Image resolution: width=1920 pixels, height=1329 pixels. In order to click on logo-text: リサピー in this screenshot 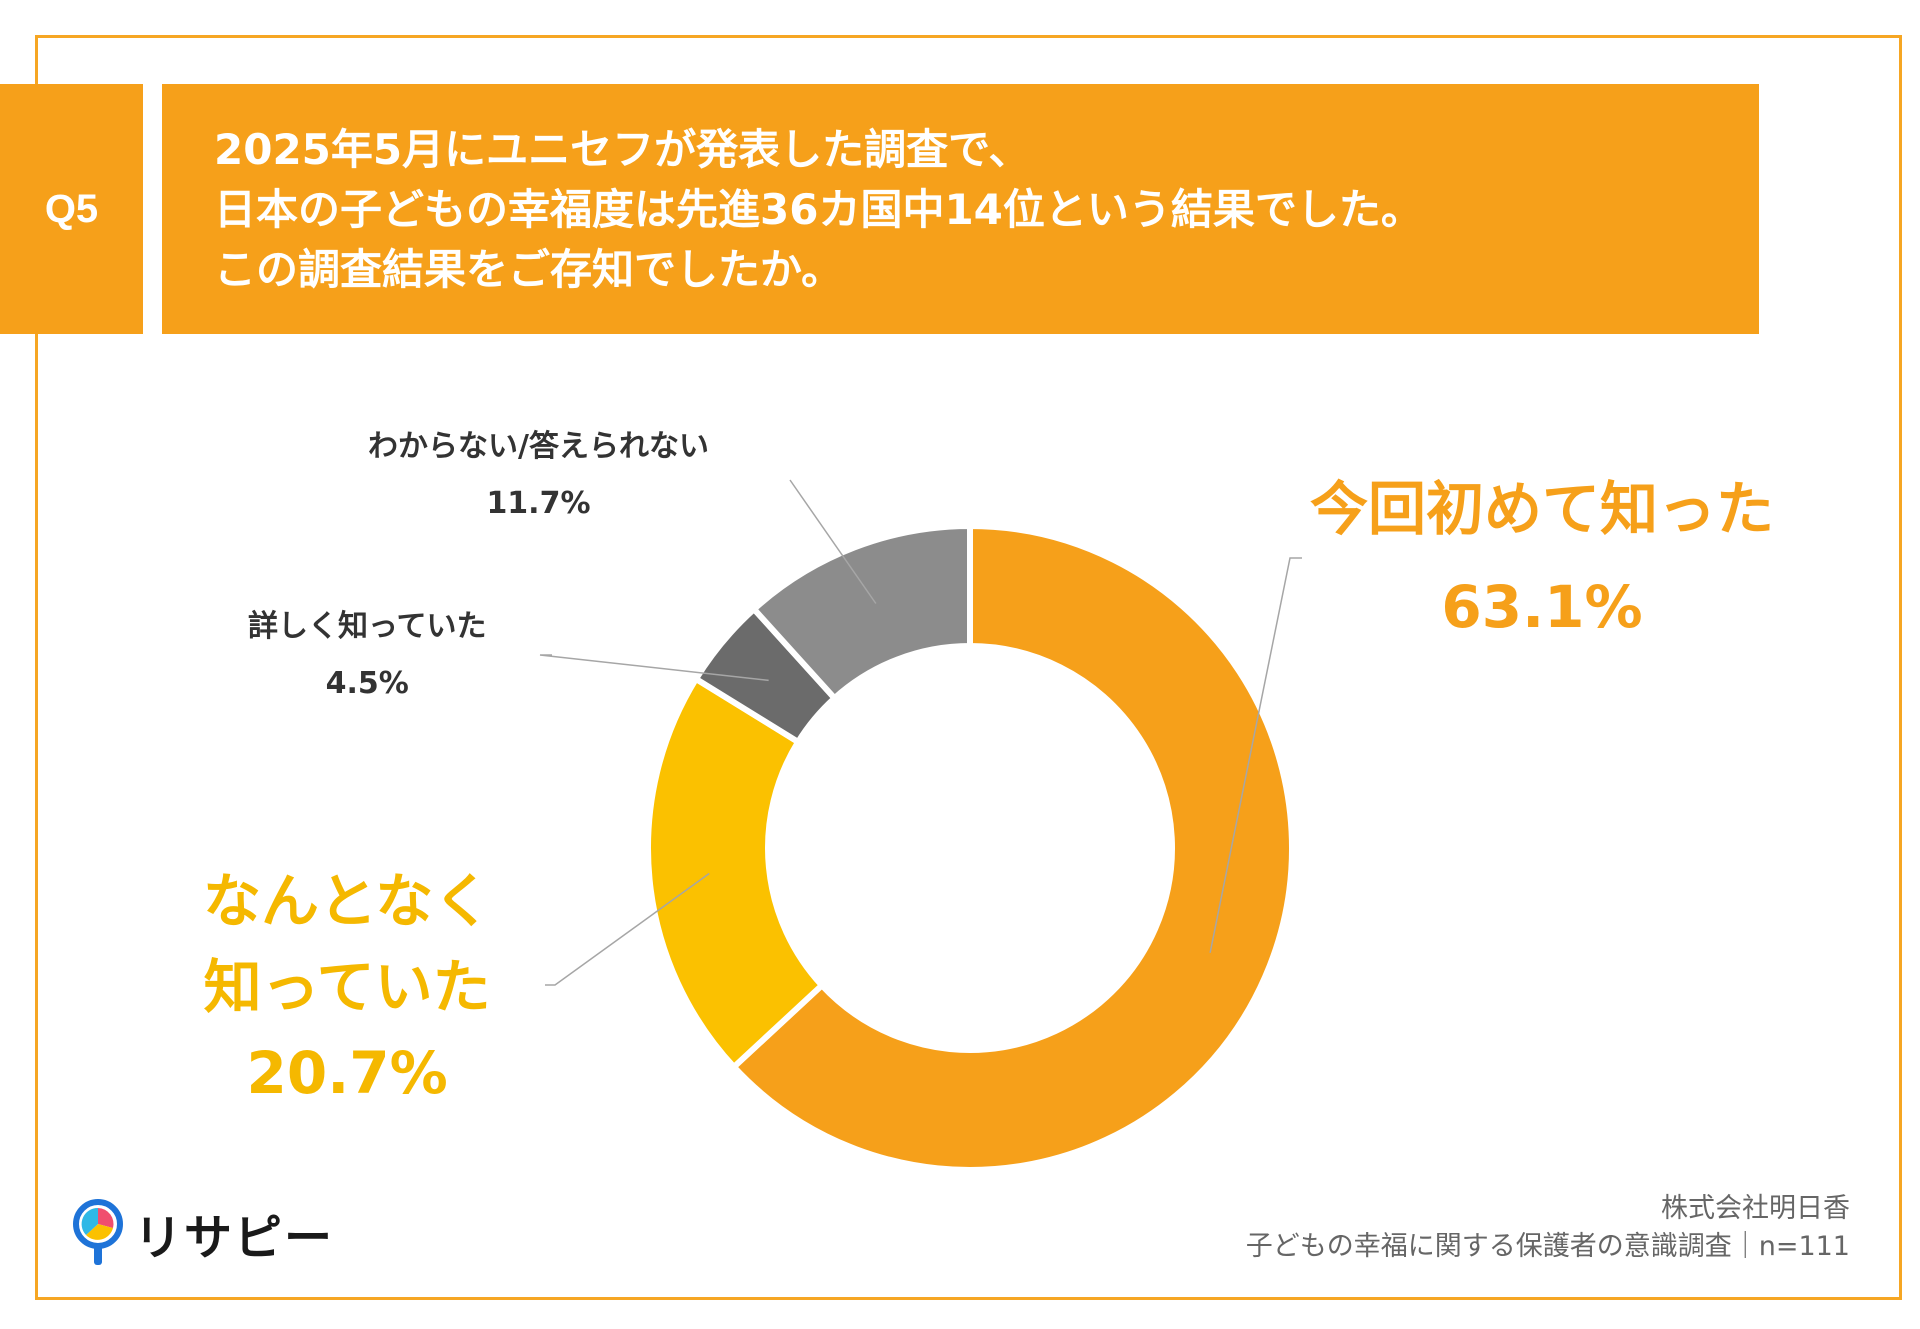, I will do `click(234, 1238)`.